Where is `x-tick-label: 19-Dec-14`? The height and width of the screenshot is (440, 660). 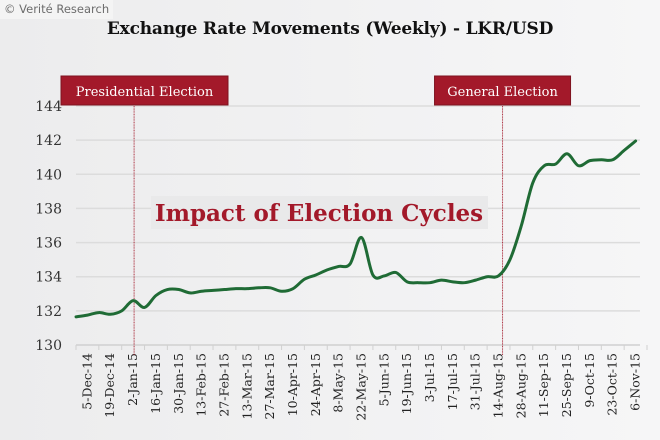
x-tick-label: 19-Dec-14 is located at coordinates (109, 385).